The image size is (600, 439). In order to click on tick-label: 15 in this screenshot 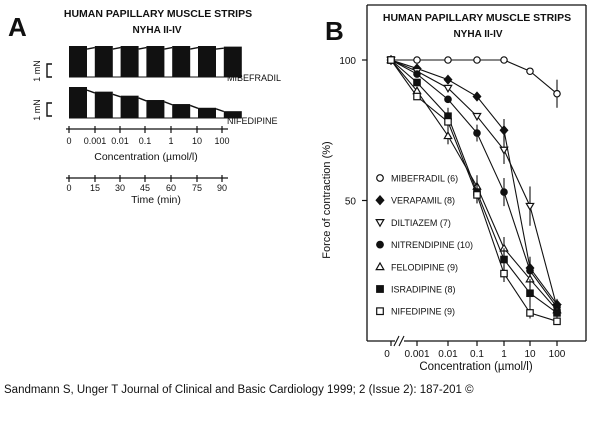, I will do `click(95, 188)`.